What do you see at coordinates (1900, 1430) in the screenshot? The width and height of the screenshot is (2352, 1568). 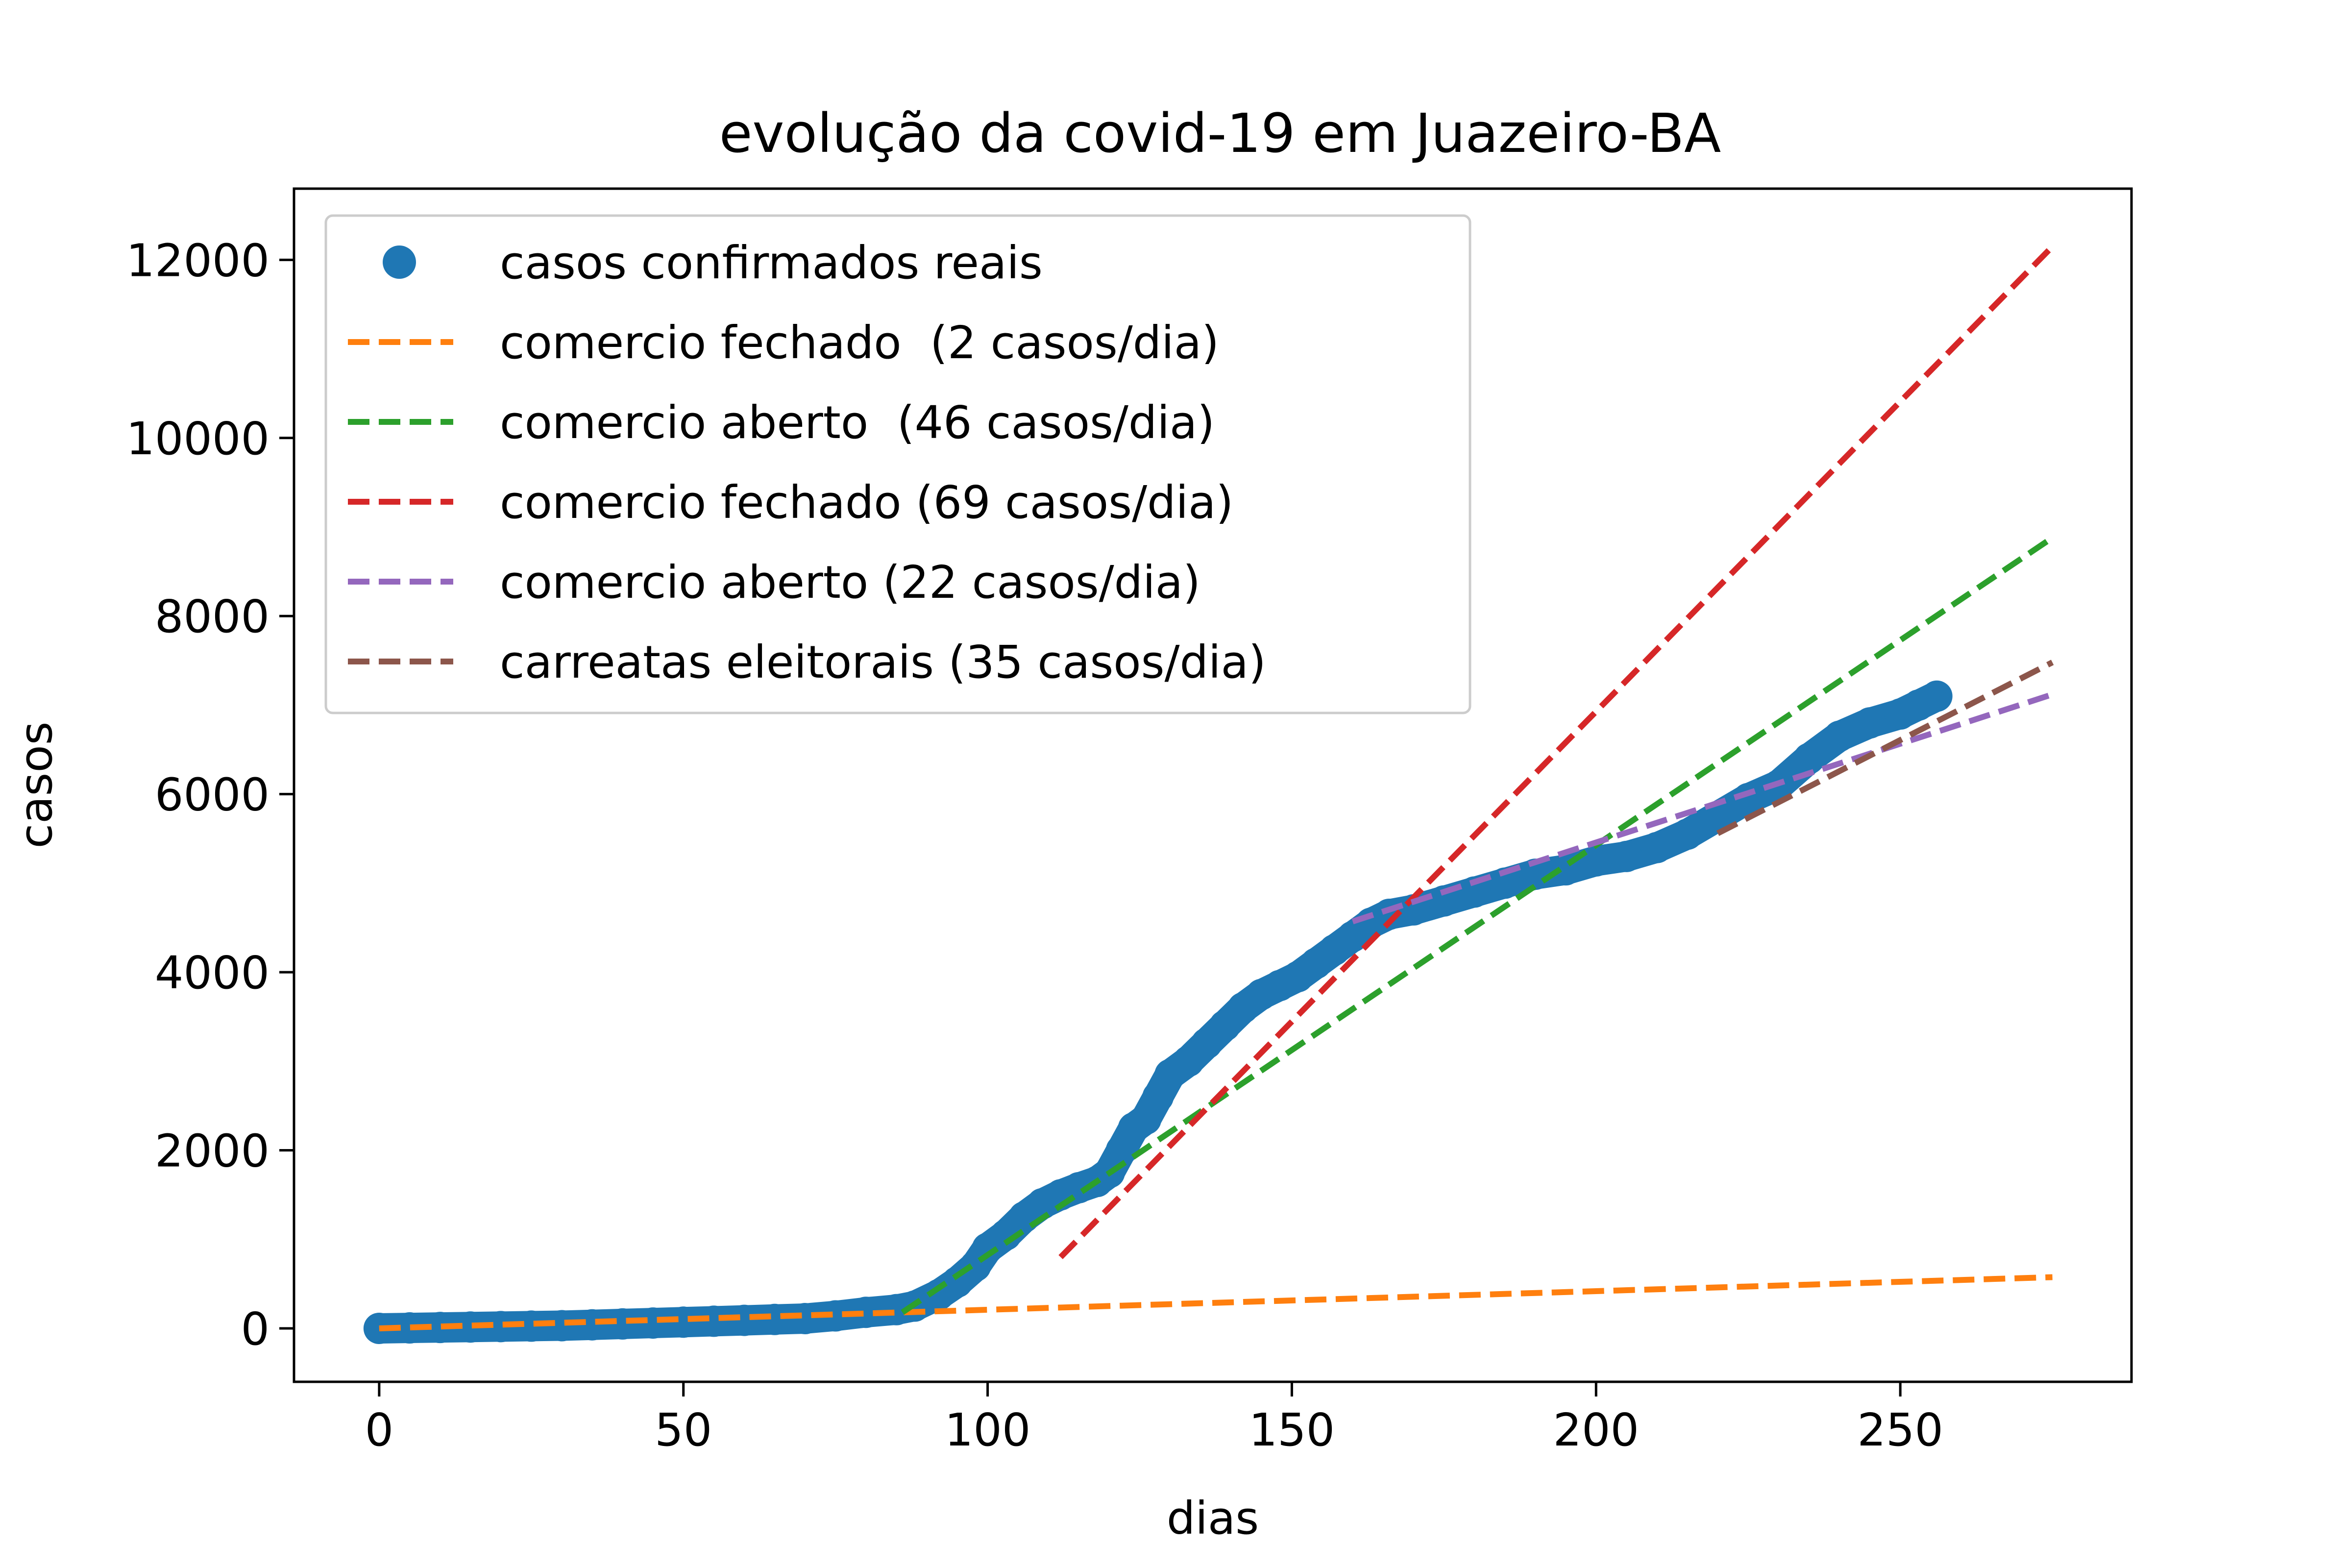 I see `x-tick-label: 250` at bounding box center [1900, 1430].